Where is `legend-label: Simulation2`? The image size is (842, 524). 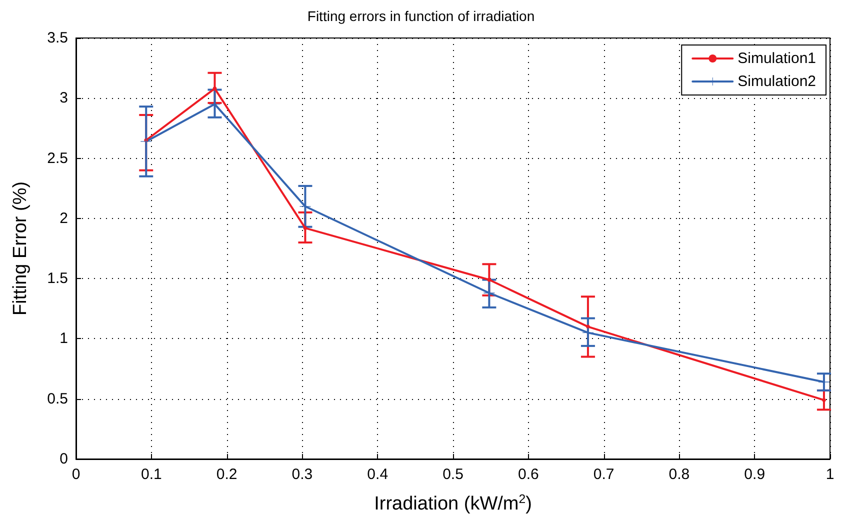 legend-label: Simulation2 is located at coordinates (777, 81).